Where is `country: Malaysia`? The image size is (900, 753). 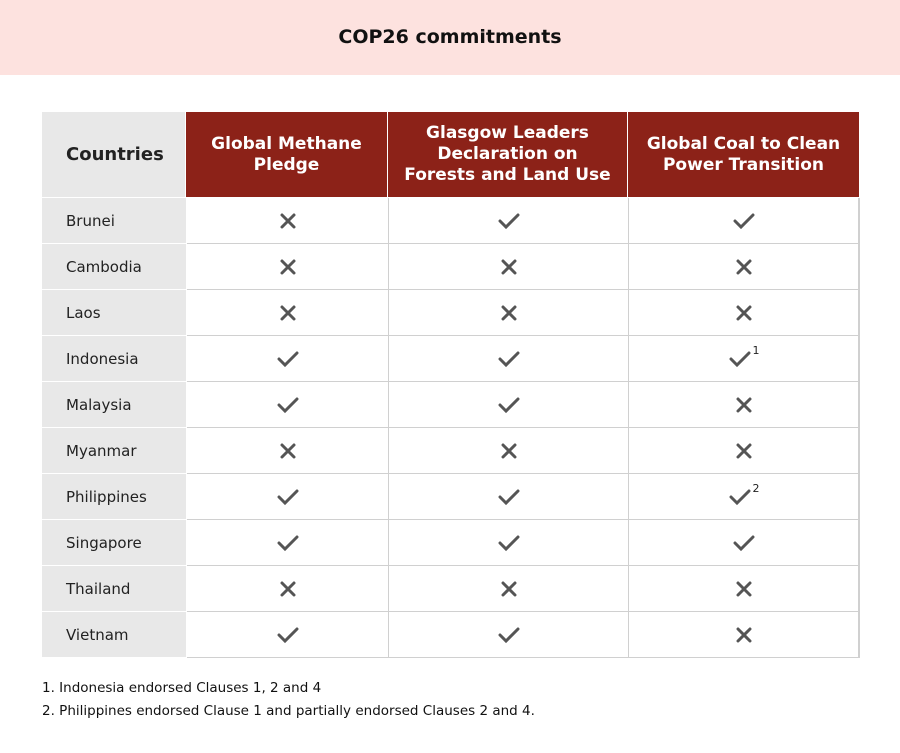
country: Malaysia is located at coordinates (114, 405).